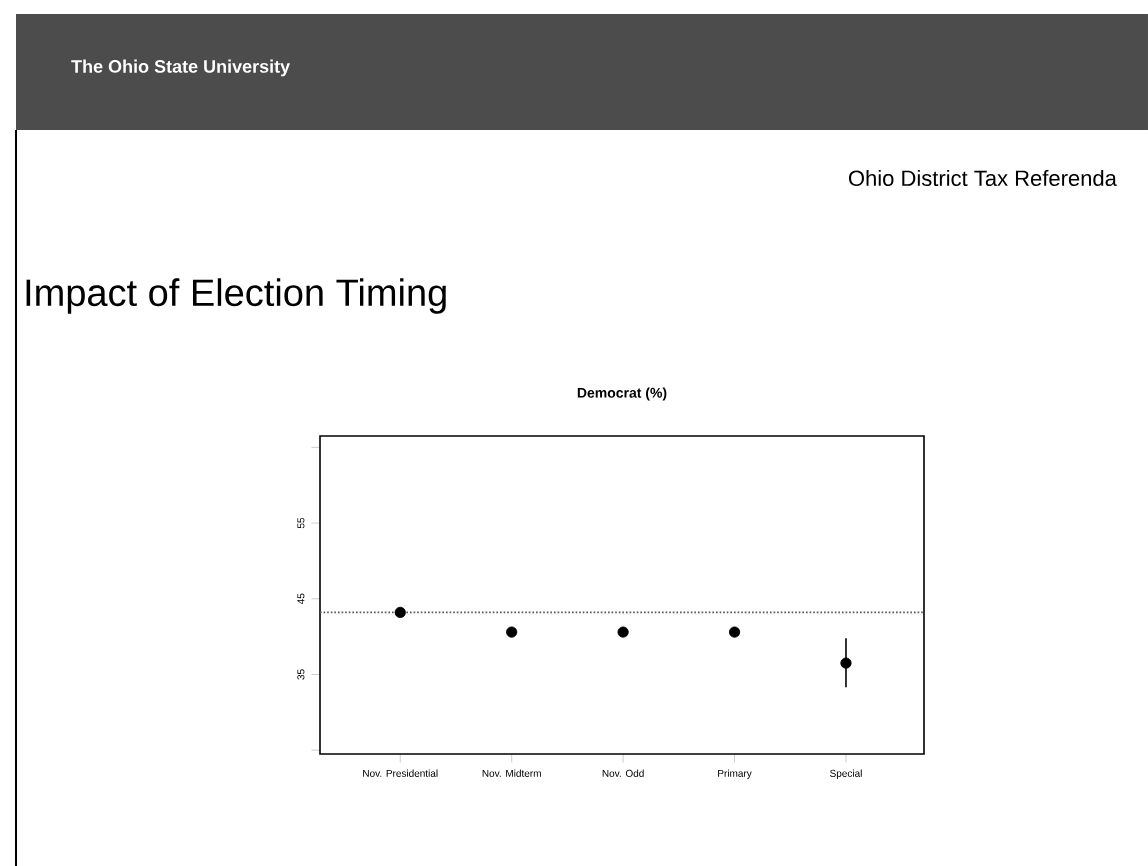 This screenshot has height=866, width=1148. What do you see at coordinates (181, 68) in the screenshot?
I see `text: The Ohio State University` at bounding box center [181, 68].